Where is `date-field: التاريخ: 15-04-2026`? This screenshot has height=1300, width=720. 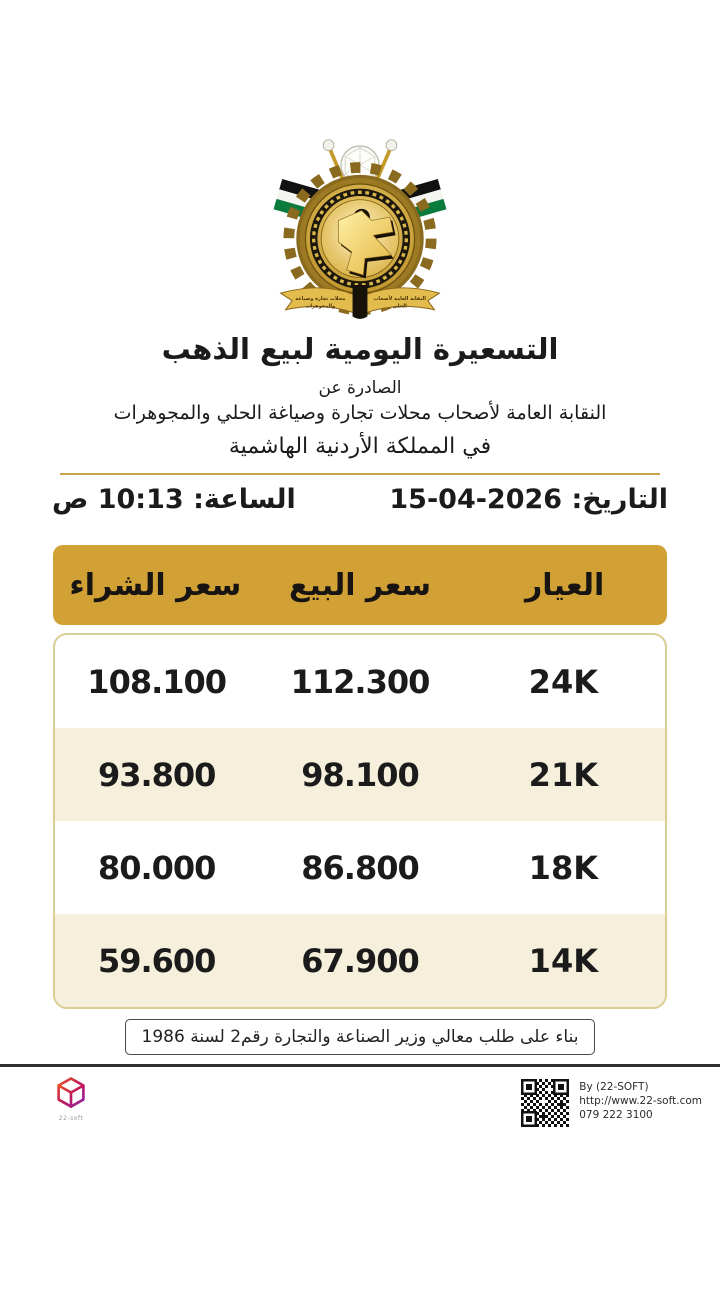
date-field: التاريخ: 15-04-2026 is located at coordinates (528, 499).